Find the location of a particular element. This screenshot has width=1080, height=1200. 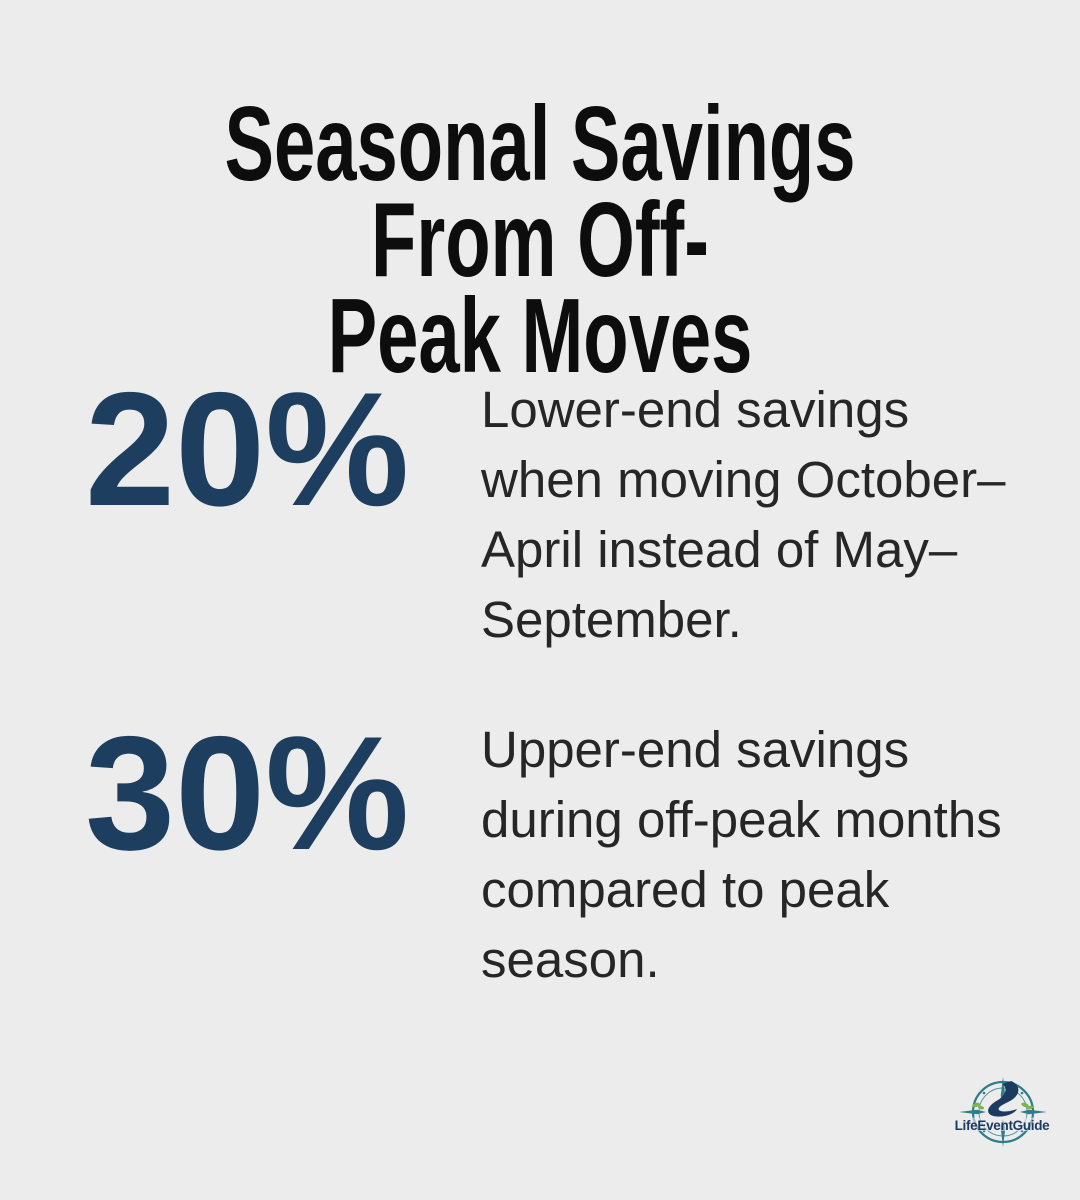

compass-logo-icon is located at coordinates (1002, 1112).